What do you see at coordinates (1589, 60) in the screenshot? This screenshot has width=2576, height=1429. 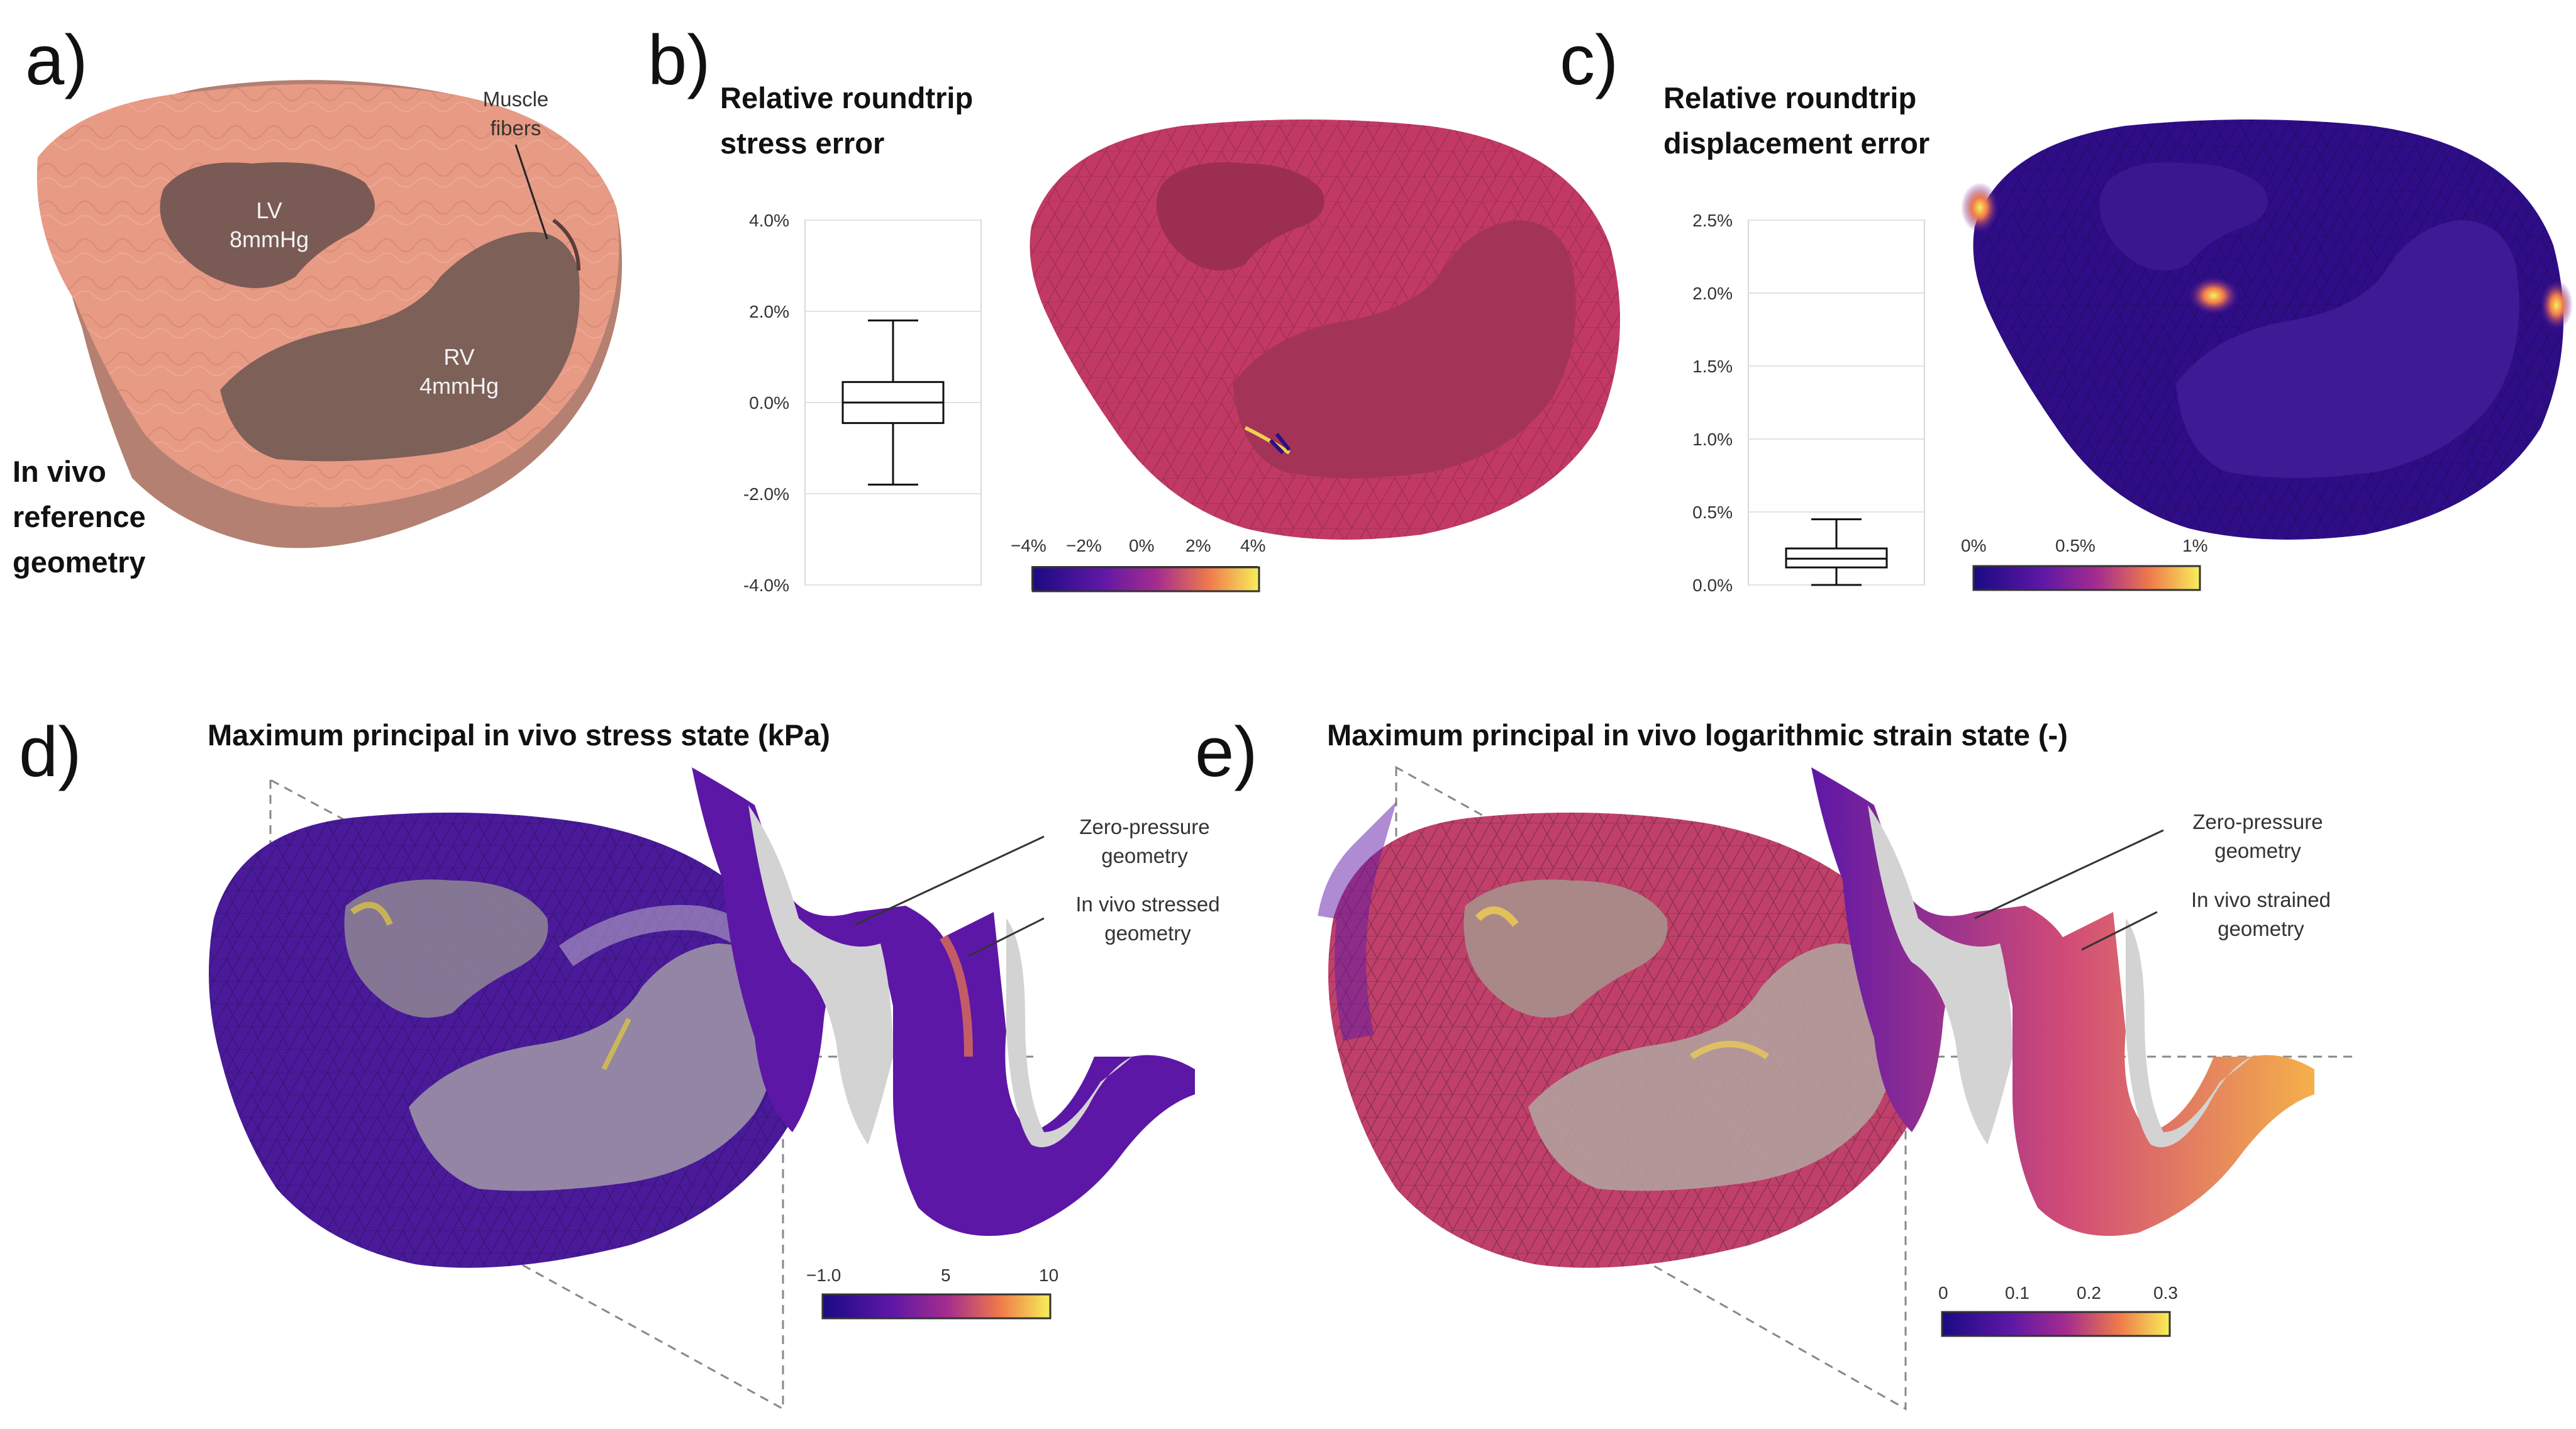 I see `panel-label-c: c)` at bounding box center [1589, 60].